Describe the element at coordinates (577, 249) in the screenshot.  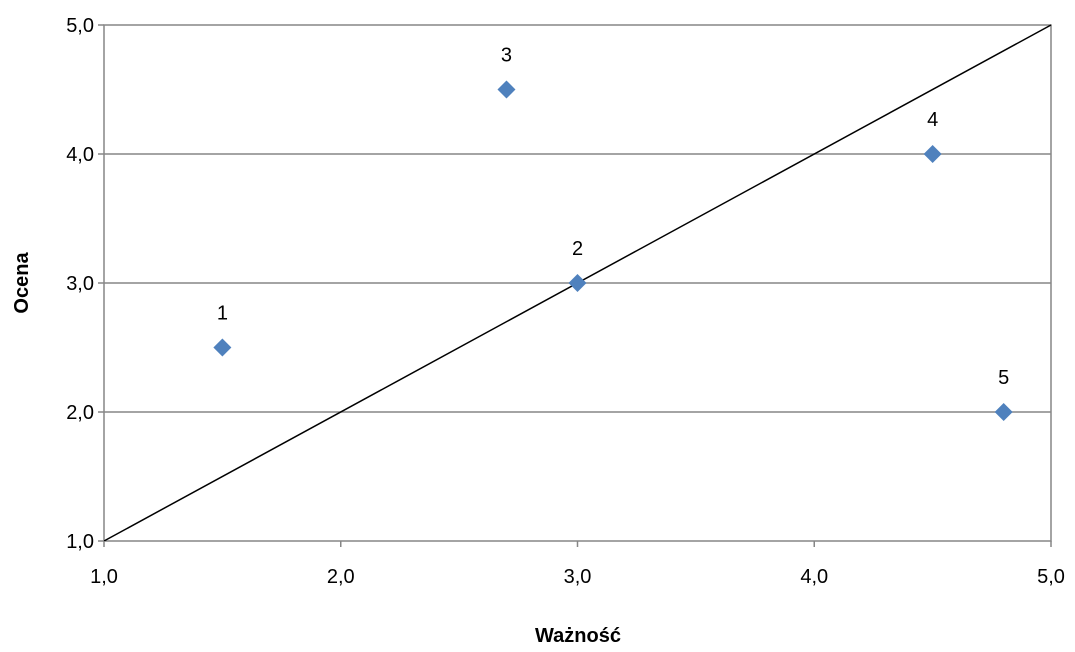
I see `point-label: 2` at that location.